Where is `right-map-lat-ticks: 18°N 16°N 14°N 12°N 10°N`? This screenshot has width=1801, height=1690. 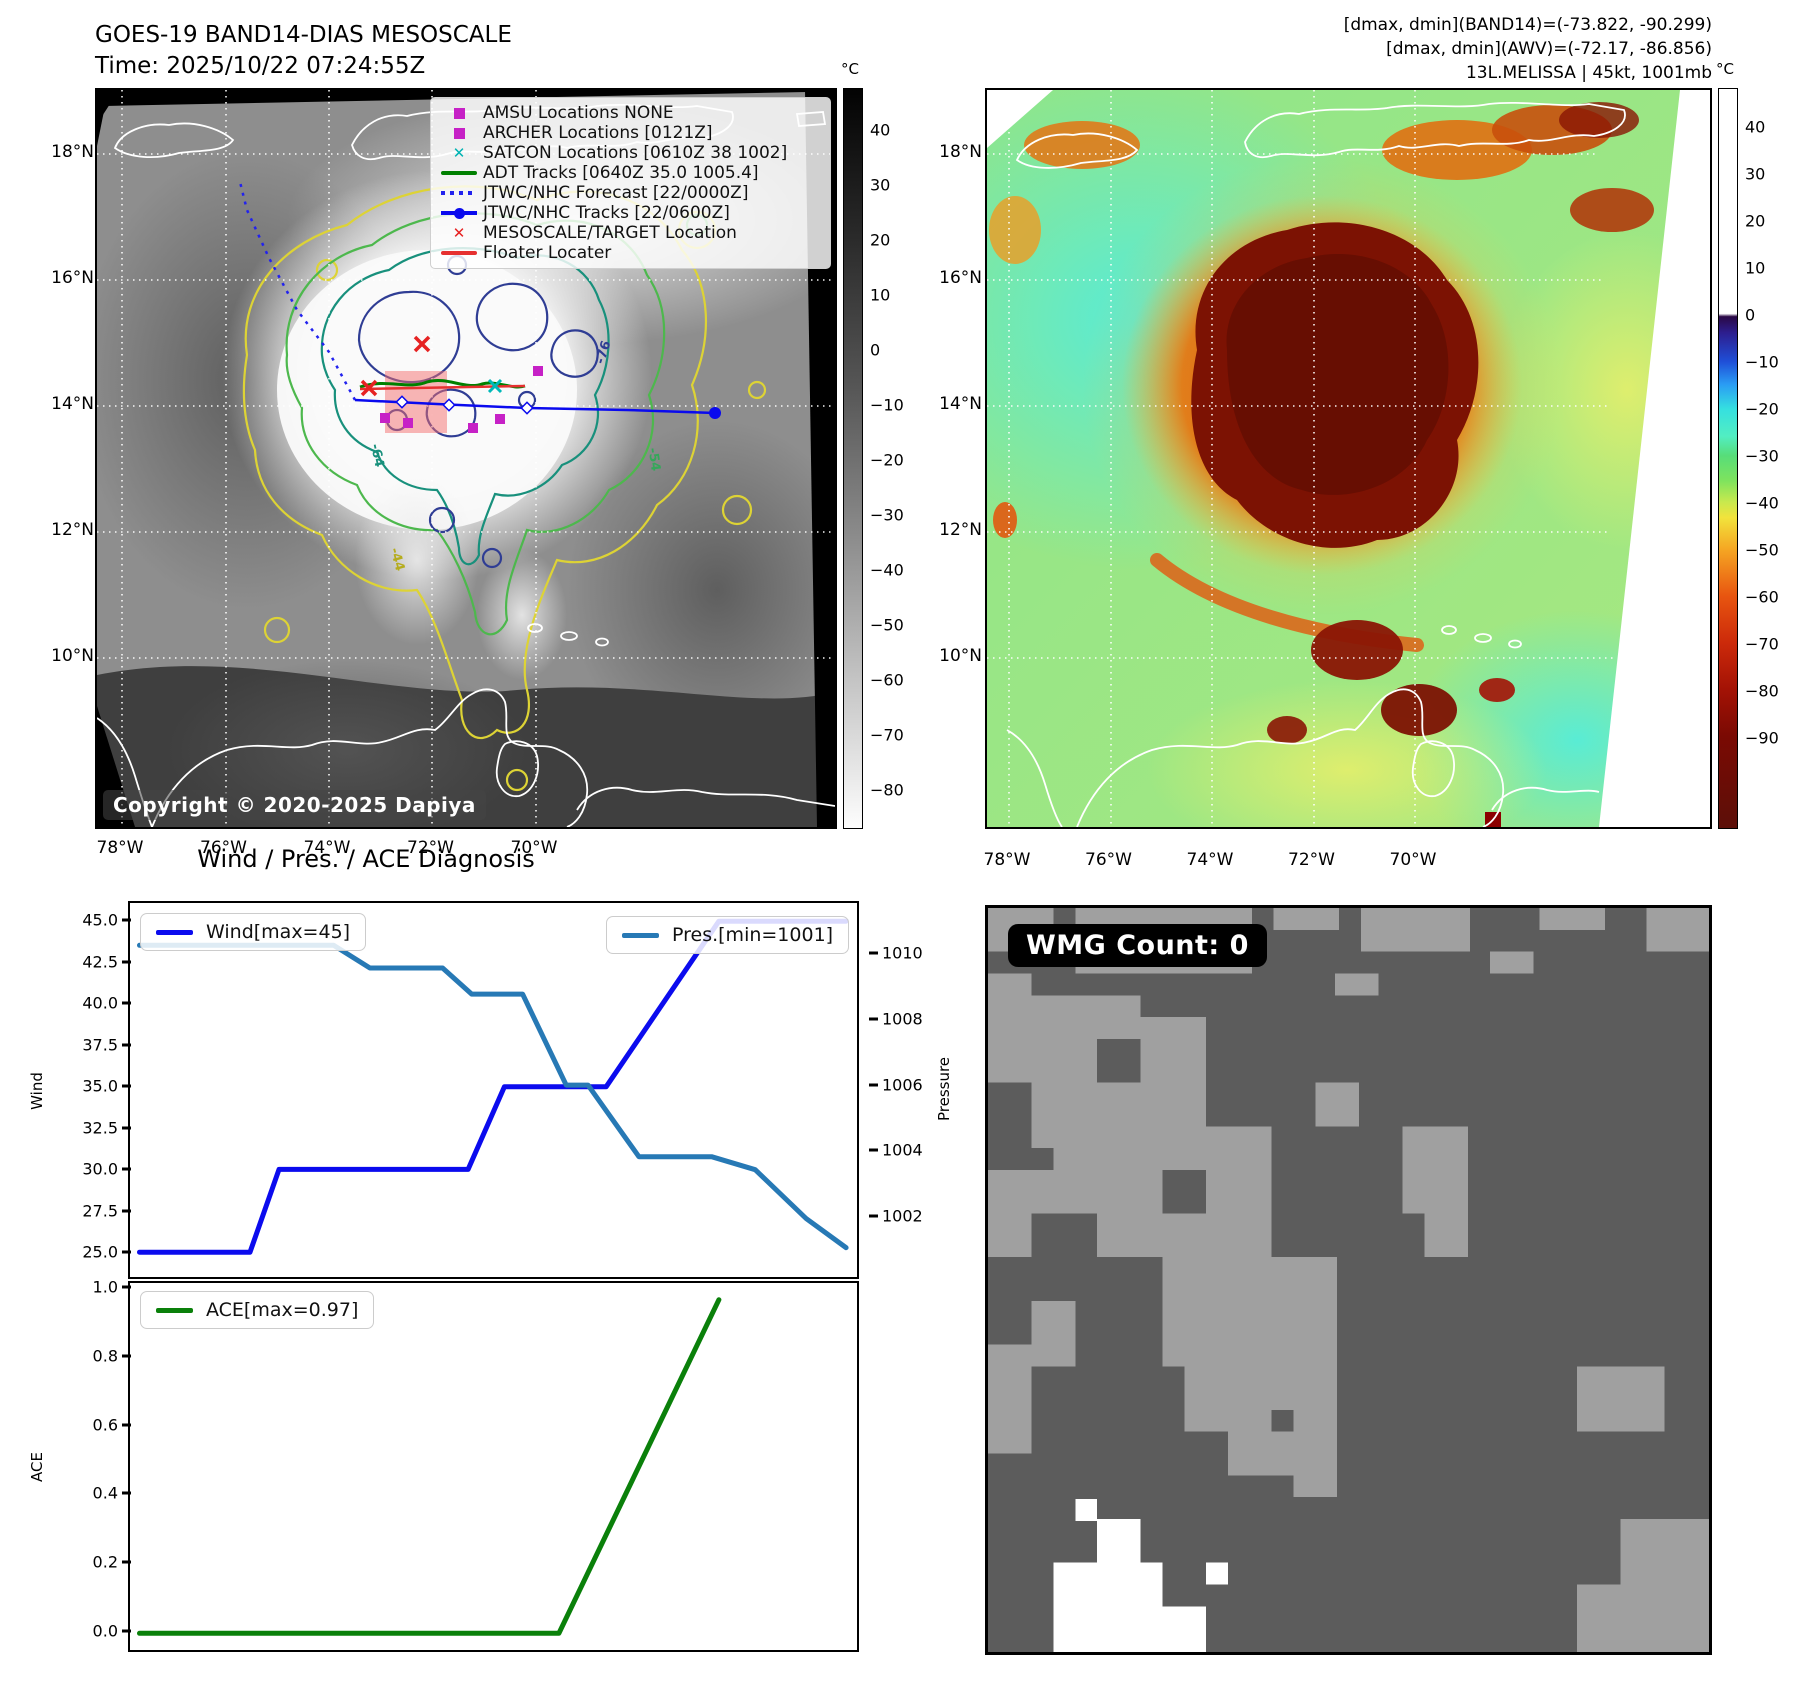 right-map-lat-ticks: 18°N 16°N 14°N 12°N 10°N is located at coordinates (938, 404).